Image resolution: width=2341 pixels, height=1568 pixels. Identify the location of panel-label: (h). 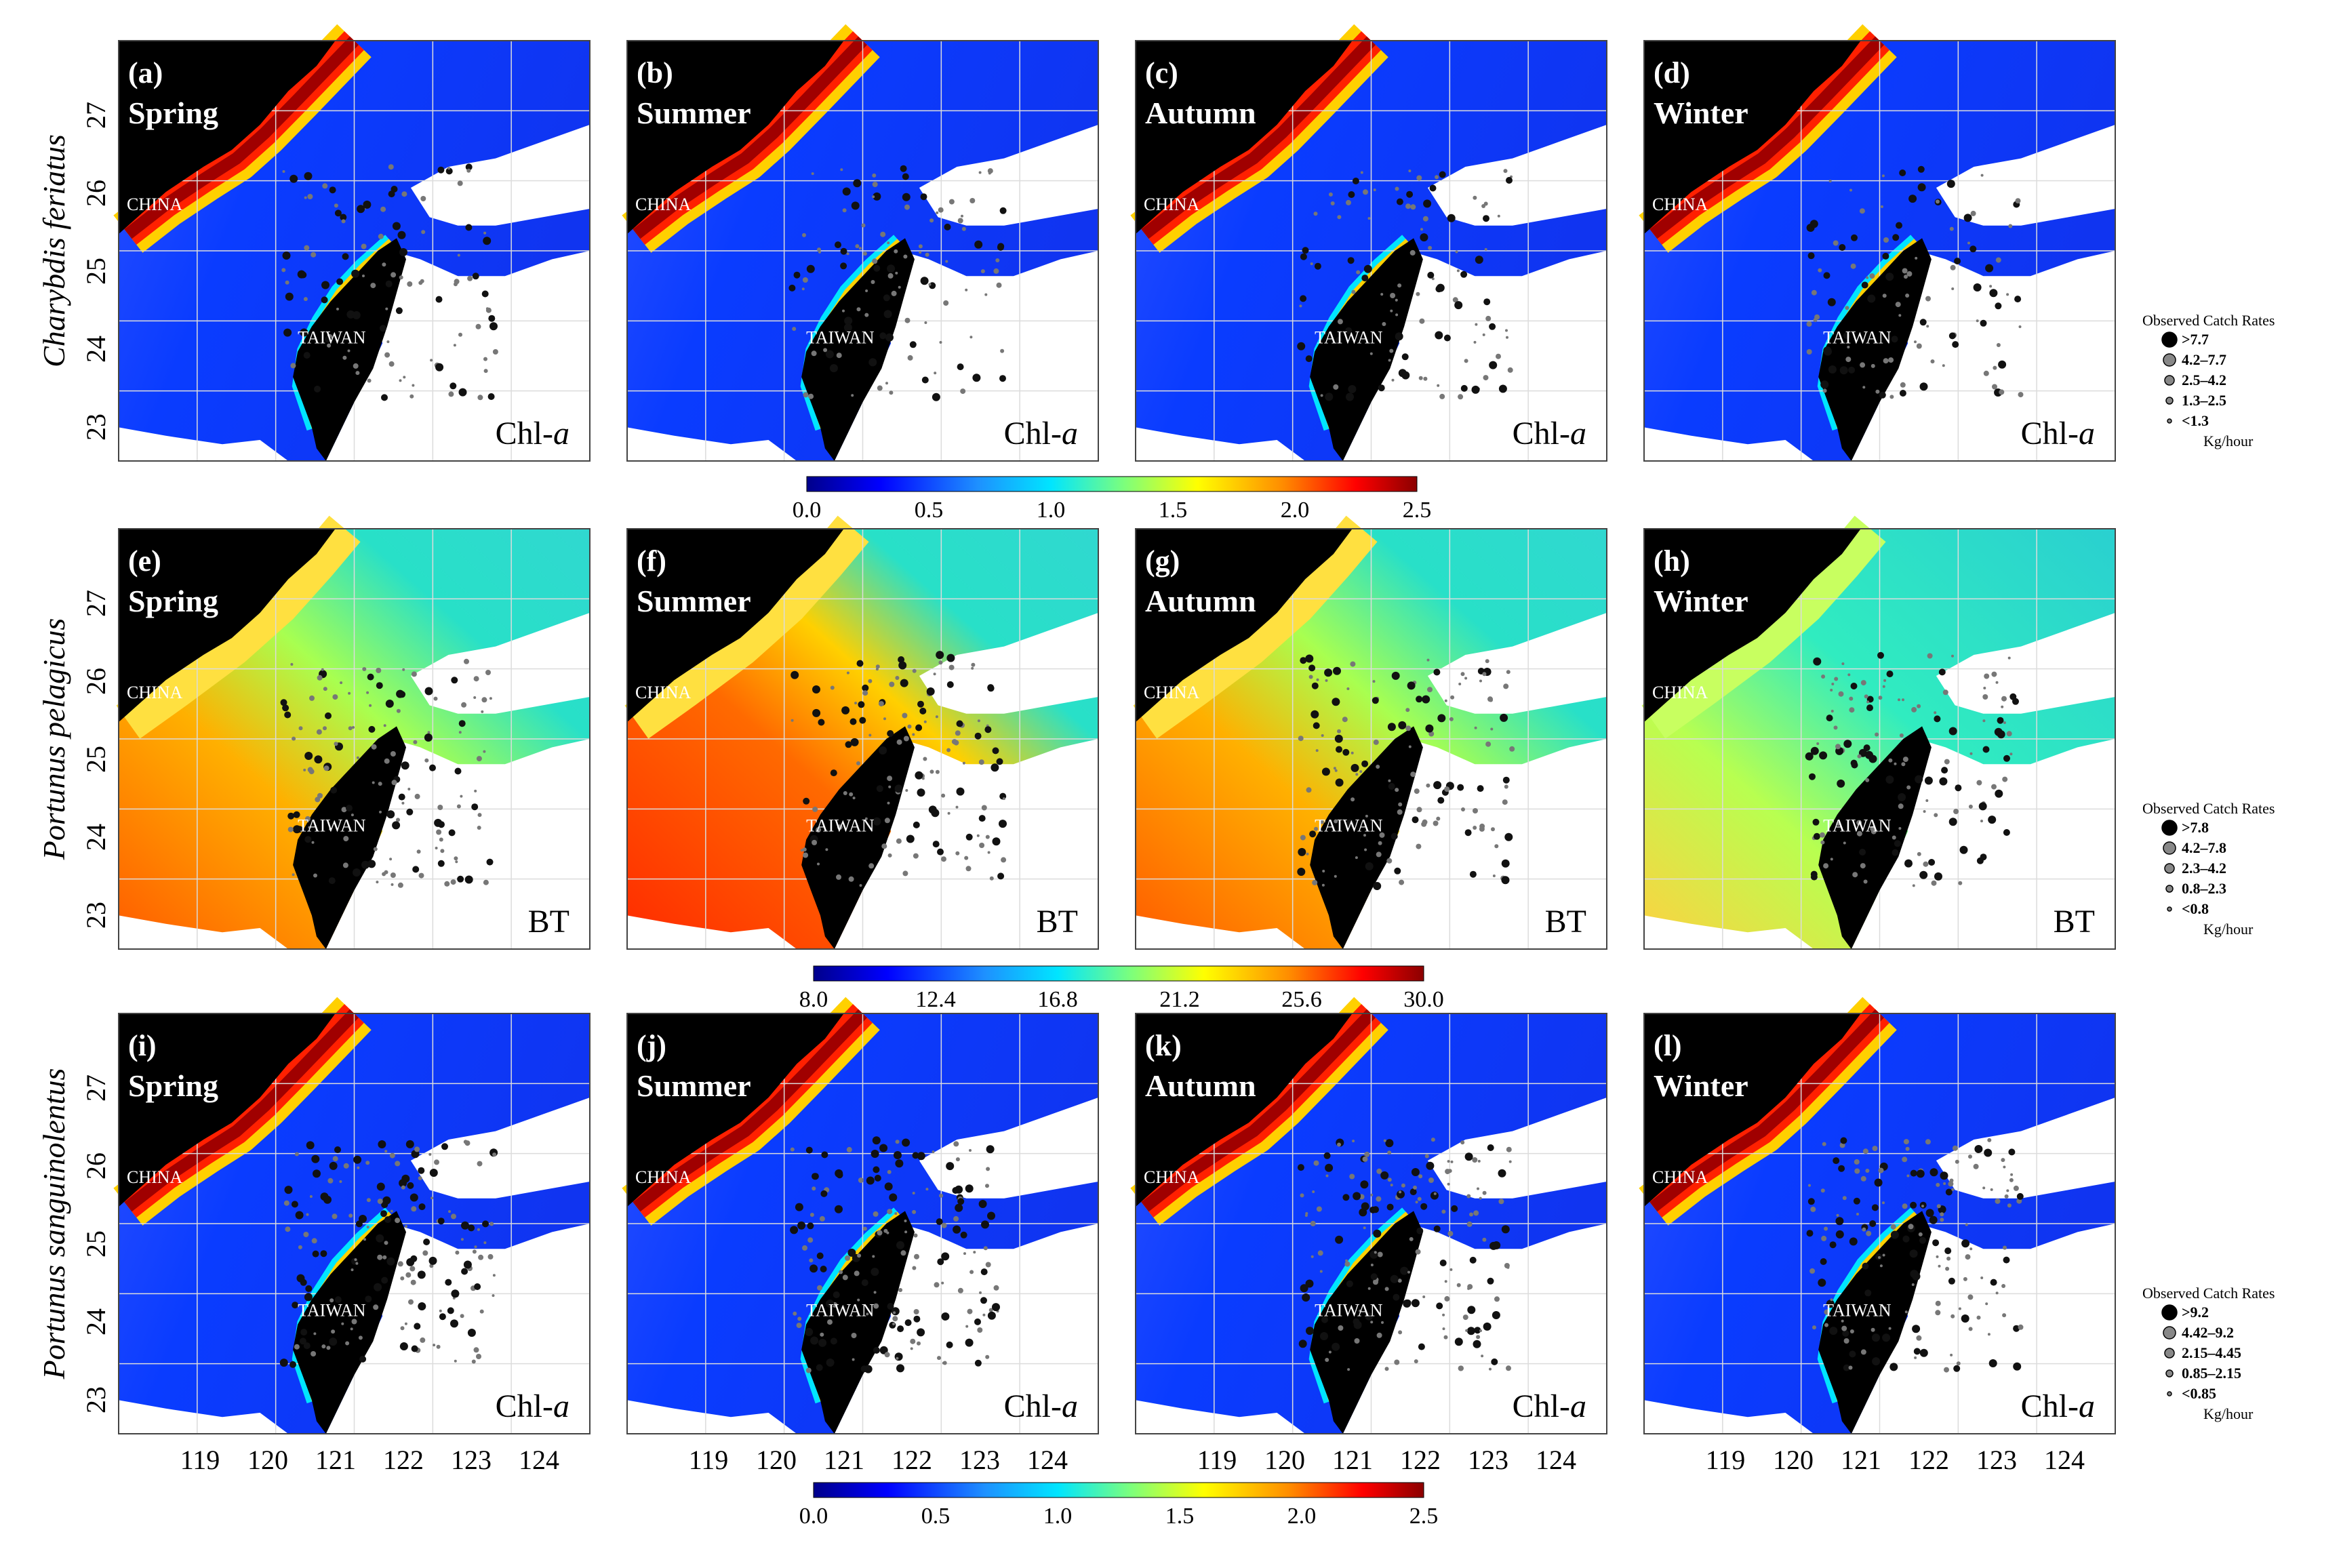
(1672, 561).